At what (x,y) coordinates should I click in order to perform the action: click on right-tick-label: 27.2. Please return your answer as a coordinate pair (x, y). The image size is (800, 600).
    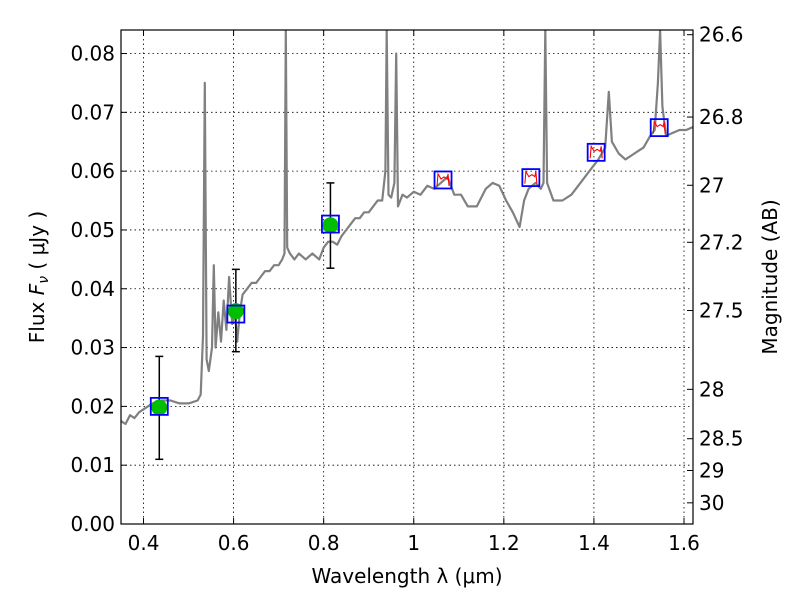
    Looking at the image, I should click on (721, 242).